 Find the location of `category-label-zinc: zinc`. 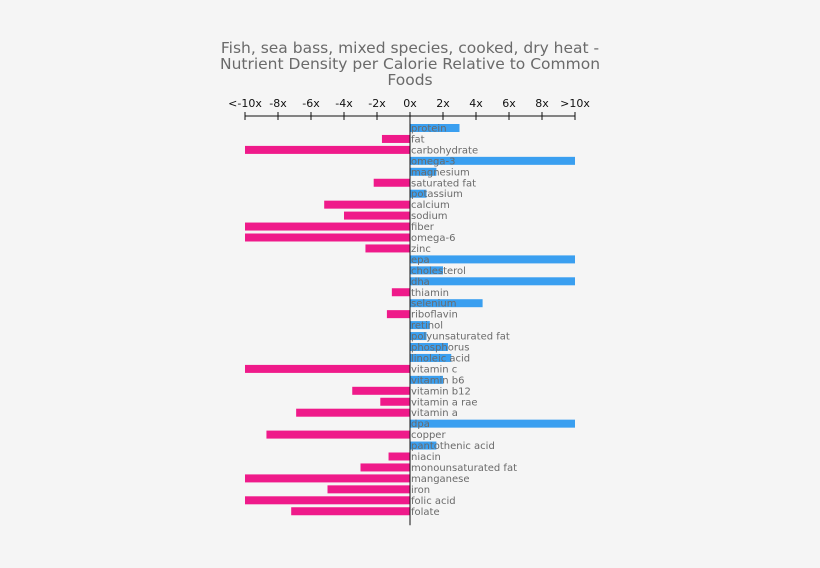

category-label-zinc: zinc is located at coordinates (421, 249).